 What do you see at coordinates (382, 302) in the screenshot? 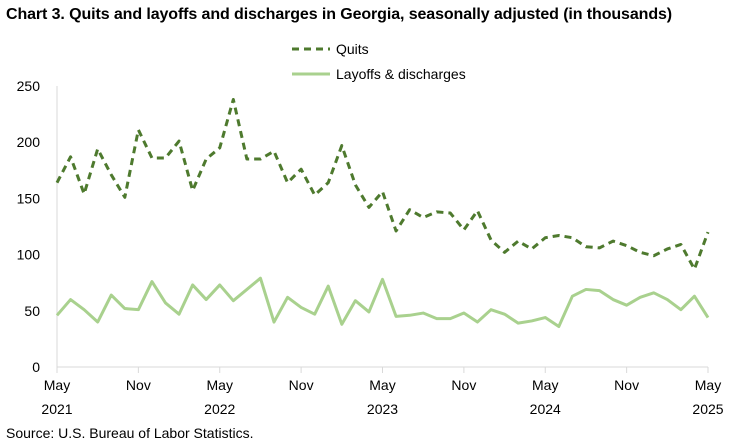
I see `series-line-layoffs` at bounding box center [382, 302].